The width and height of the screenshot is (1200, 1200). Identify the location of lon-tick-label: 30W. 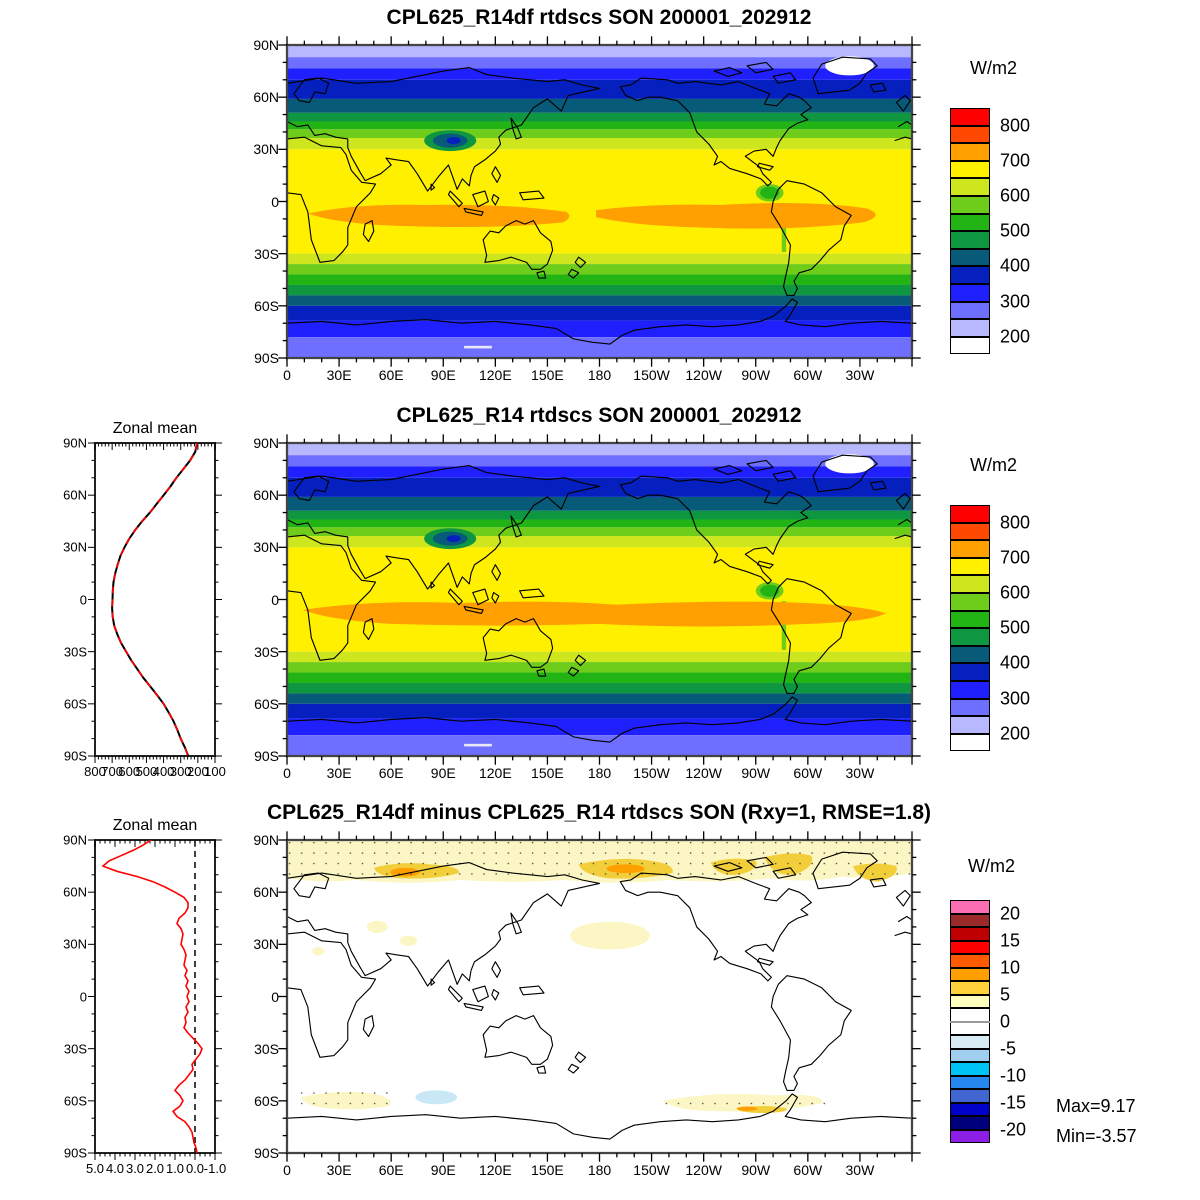
(860, 375).